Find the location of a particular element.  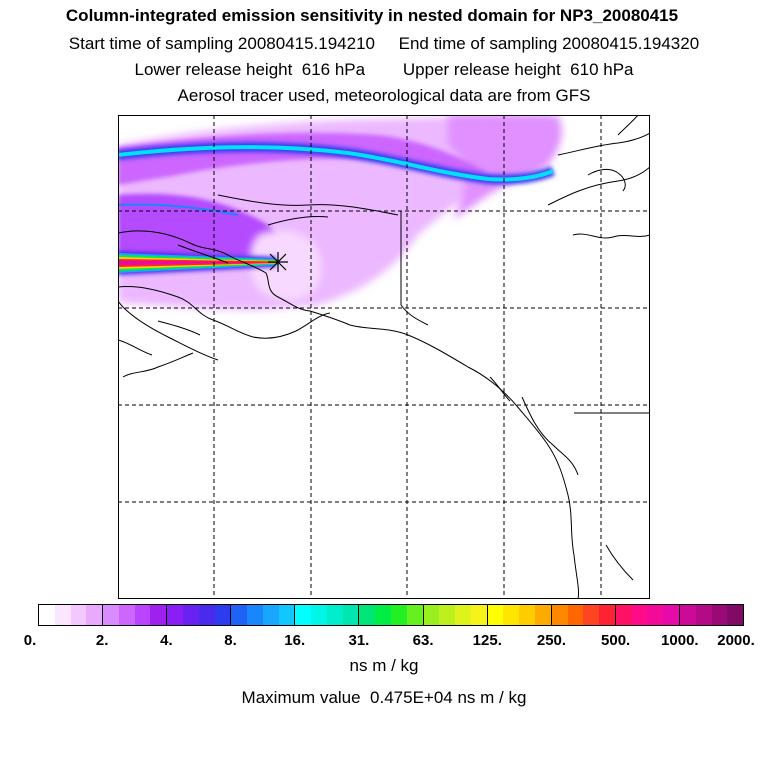

colorbar-tick-labels: 0. 2. 4. 8. 16. 31. 63. 125. 250. 500. 1000. 2000. is located at coordinates (384, 642).